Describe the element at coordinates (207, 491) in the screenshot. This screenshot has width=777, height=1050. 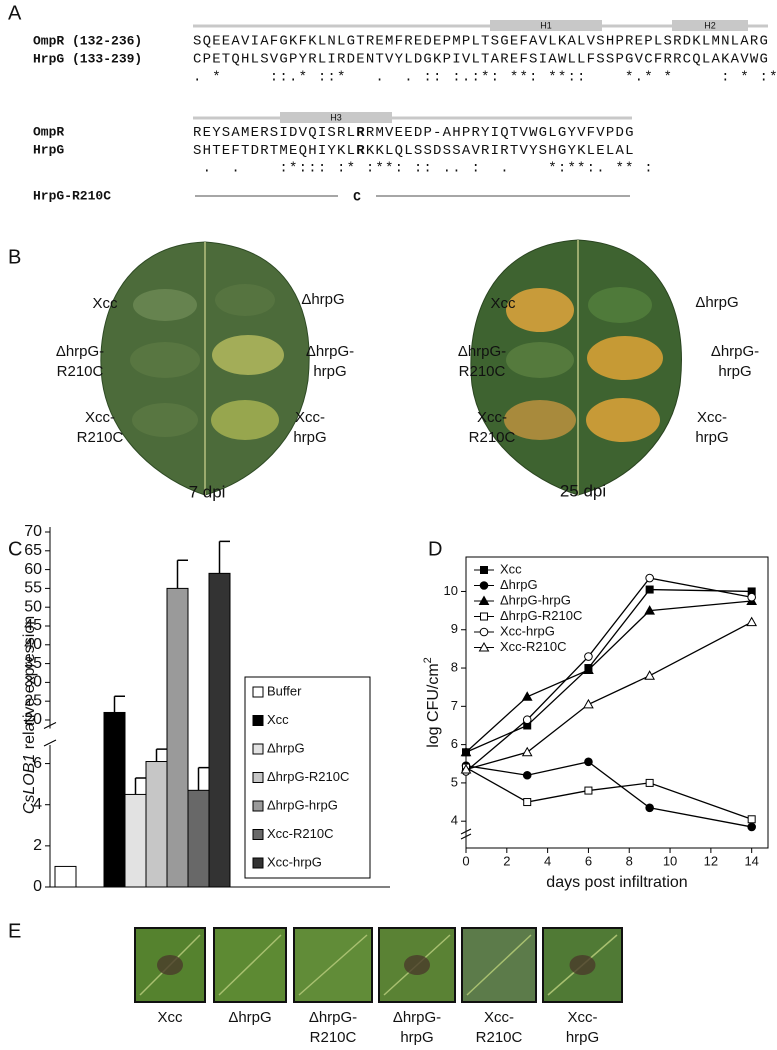
I see `leaf-caption: 7 dpi` at that location.